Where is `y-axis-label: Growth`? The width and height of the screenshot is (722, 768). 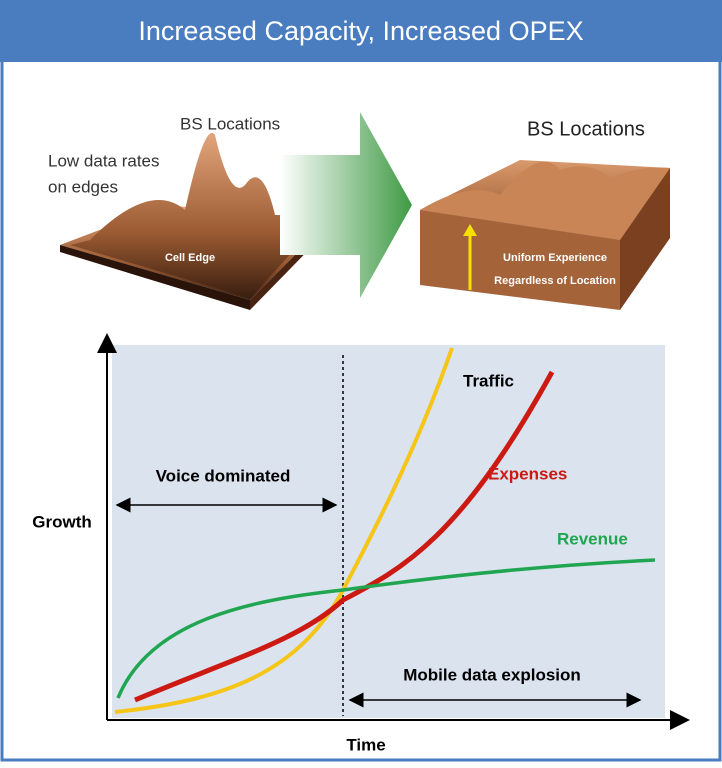
y-axis-label: Growth is located at coordinates (62, 521).